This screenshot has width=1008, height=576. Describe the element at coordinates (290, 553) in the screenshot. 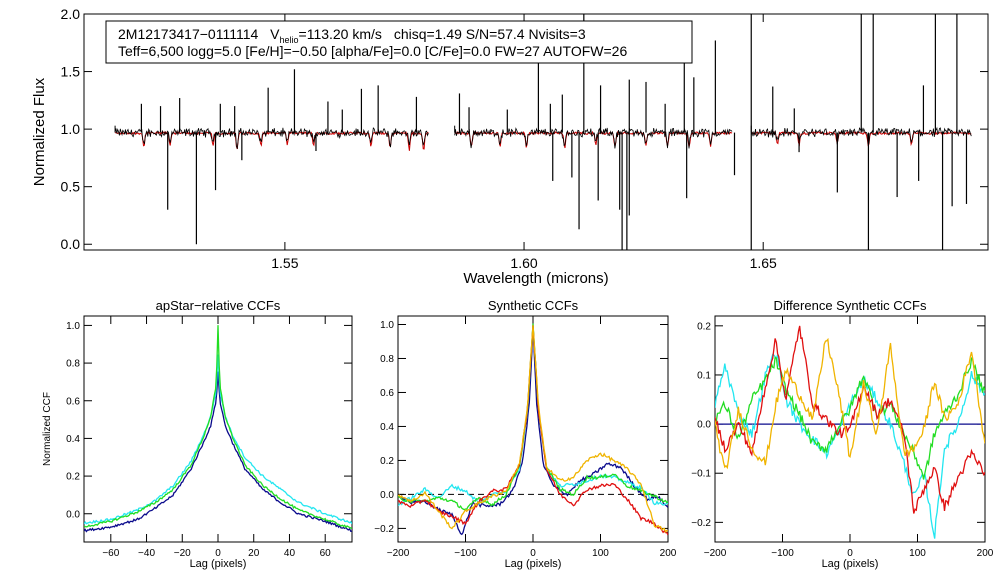

I see `x-tick-label: 40` at that location.